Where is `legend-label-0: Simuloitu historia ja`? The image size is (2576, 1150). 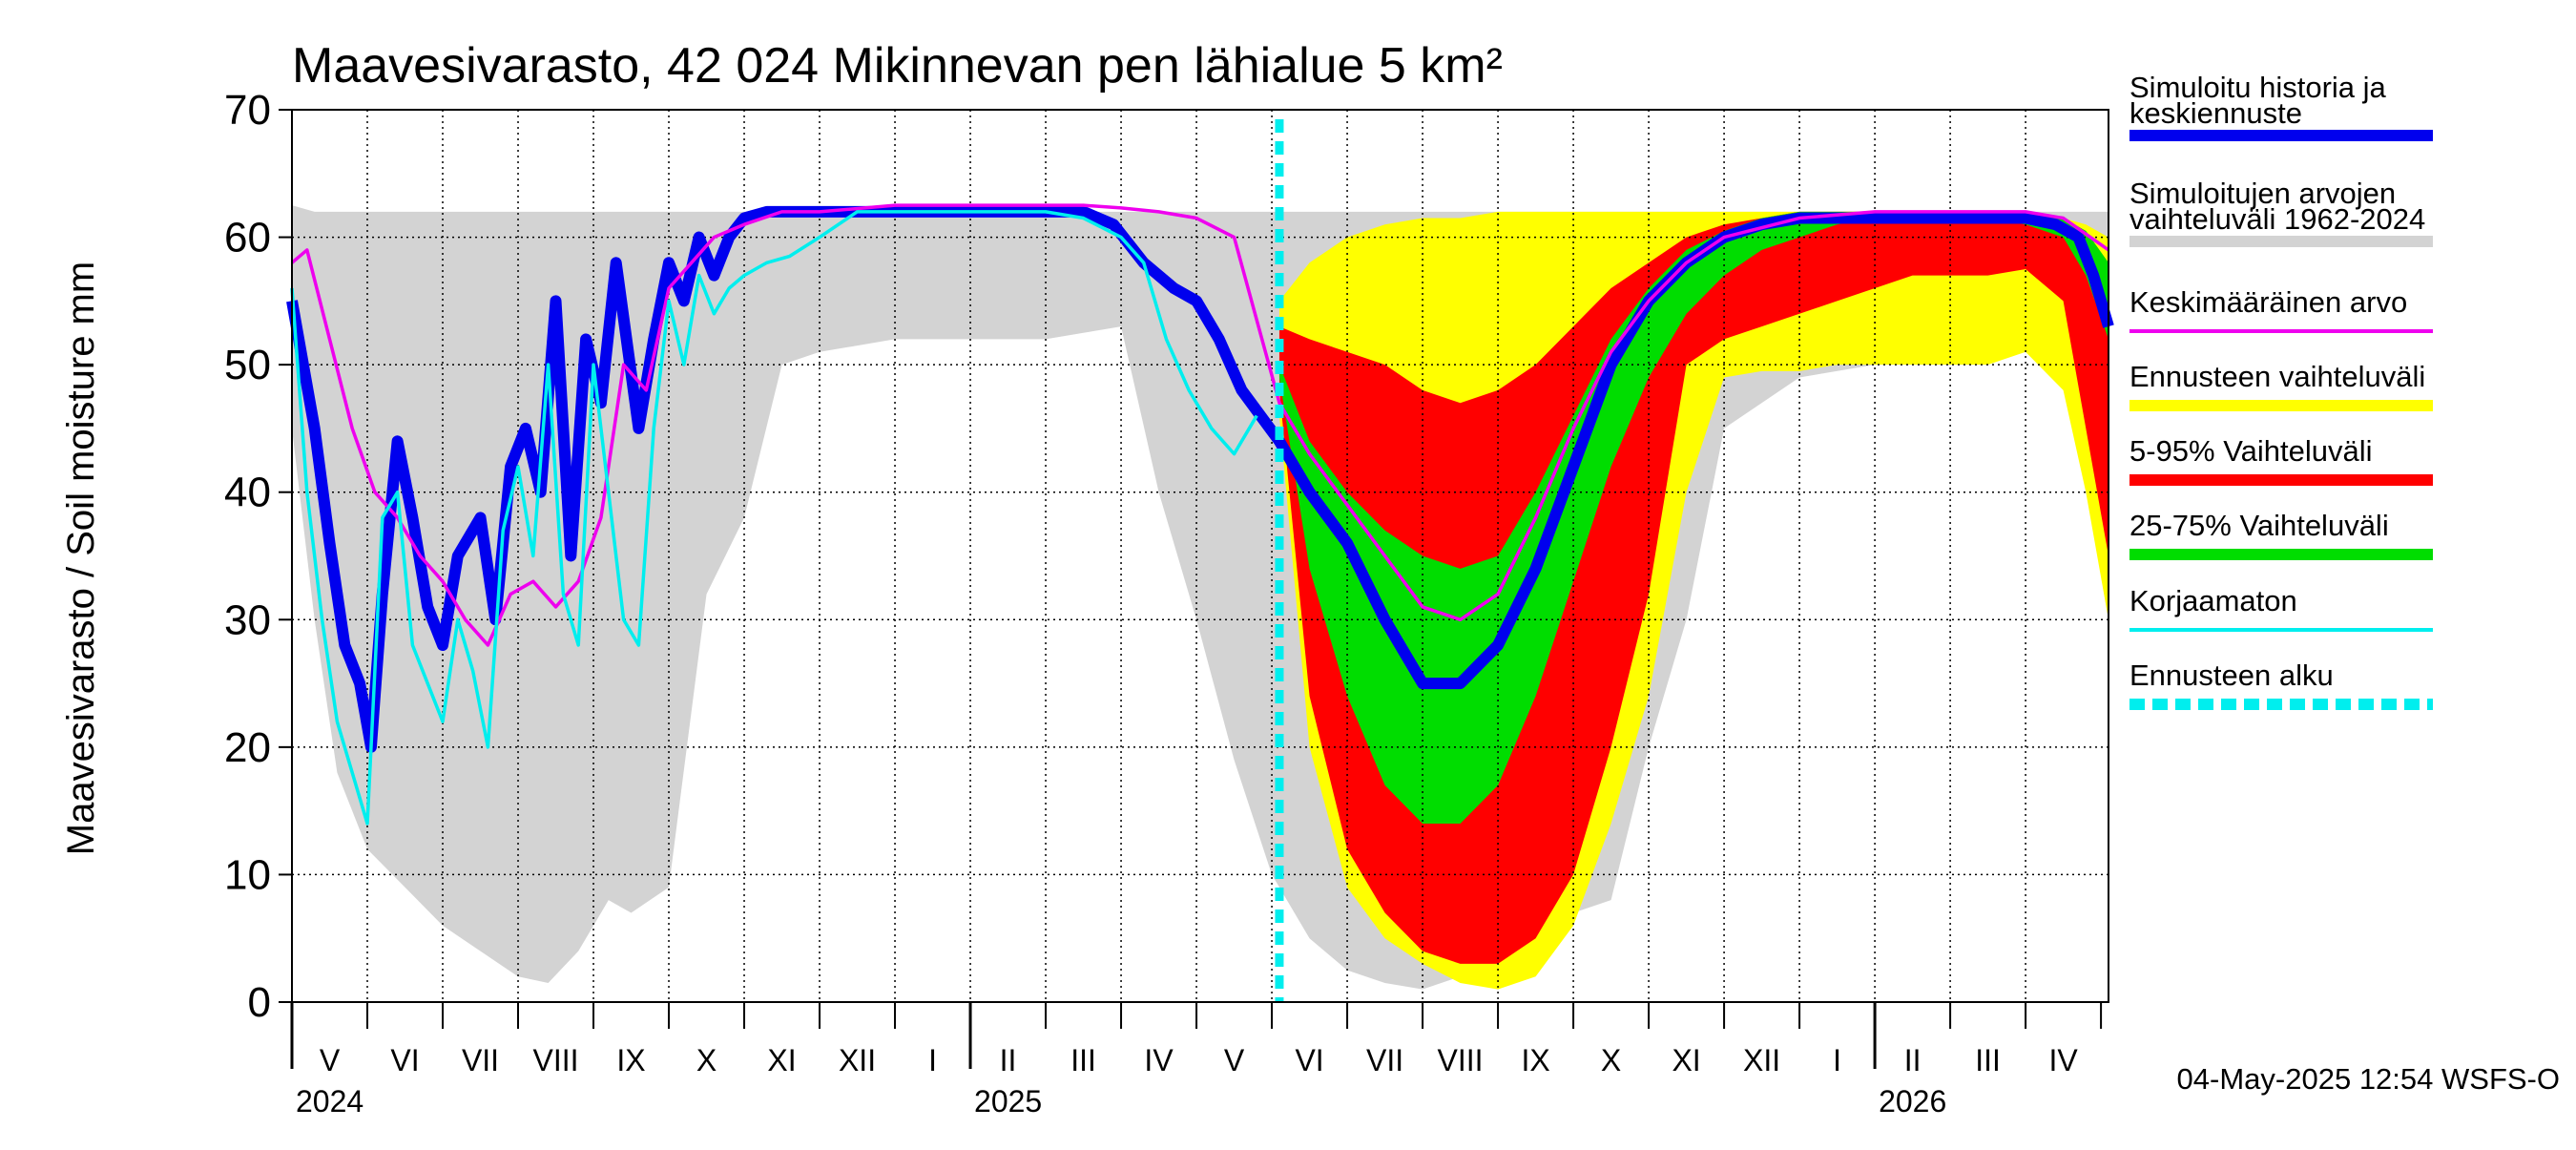
legend-label-0: Simuloitu historia ja is located at coordinates (2258, 87).